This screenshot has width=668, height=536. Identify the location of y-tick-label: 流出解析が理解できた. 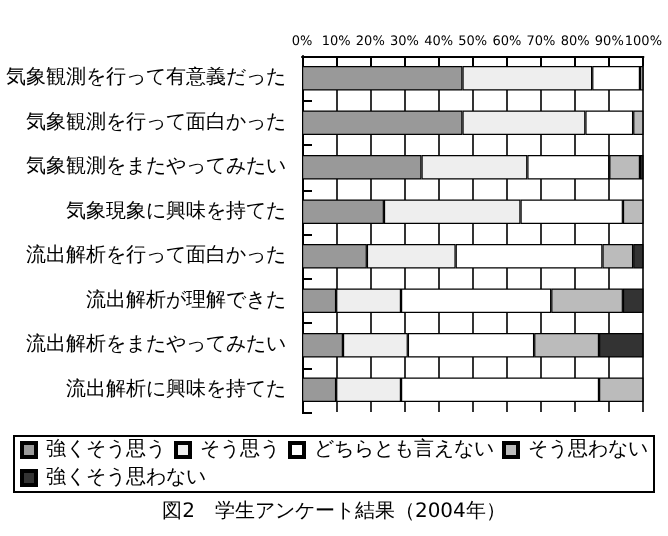
(186, 299).